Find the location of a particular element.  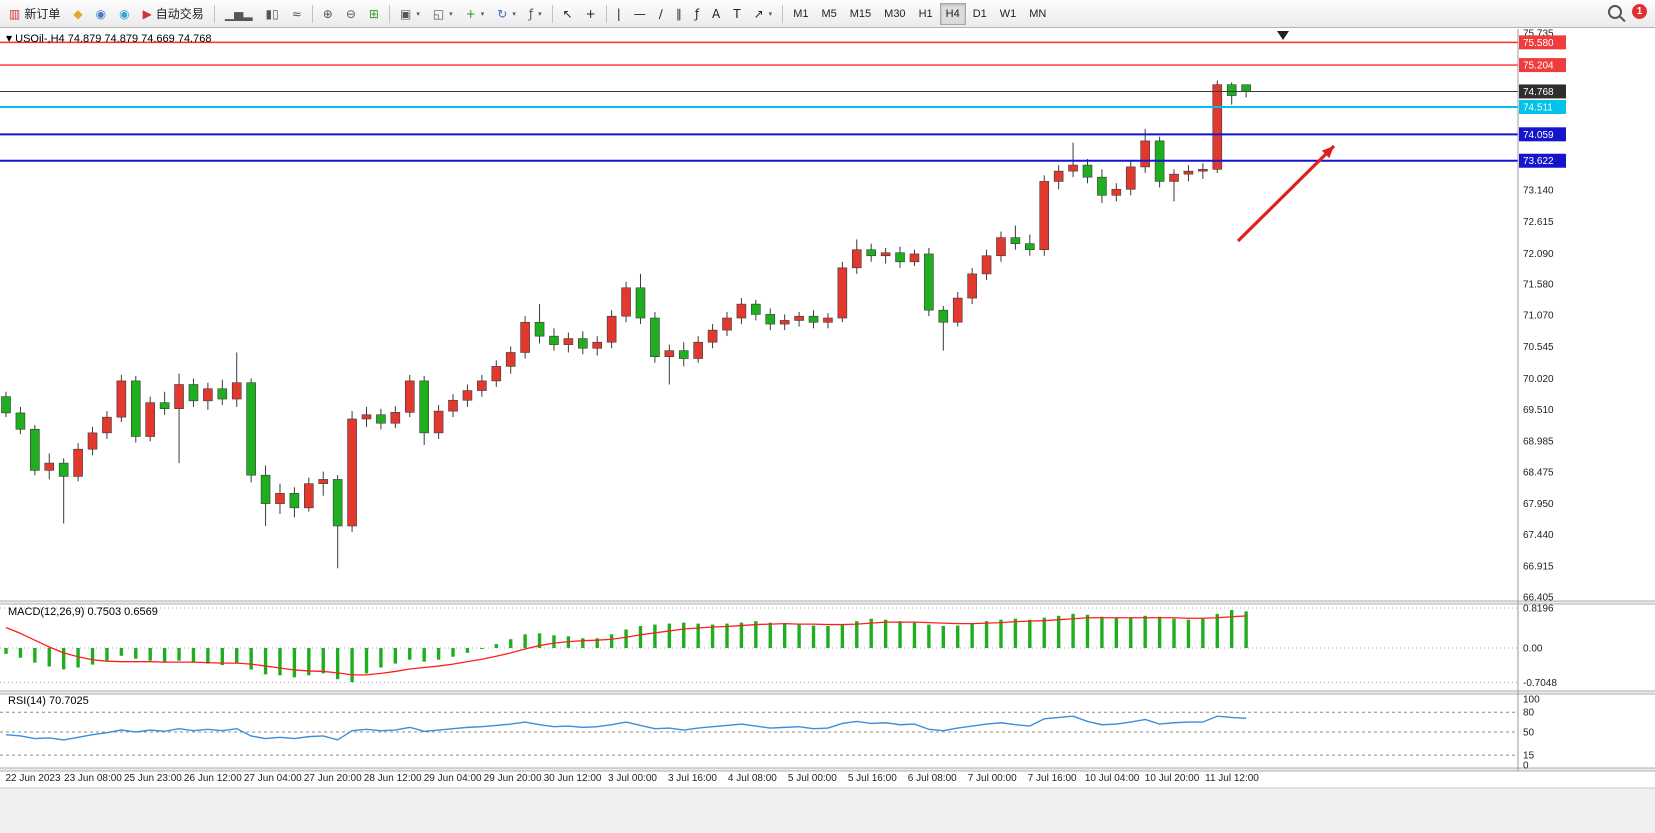

zoom-in-button: ⊕ is located at coordinates (328, 14).